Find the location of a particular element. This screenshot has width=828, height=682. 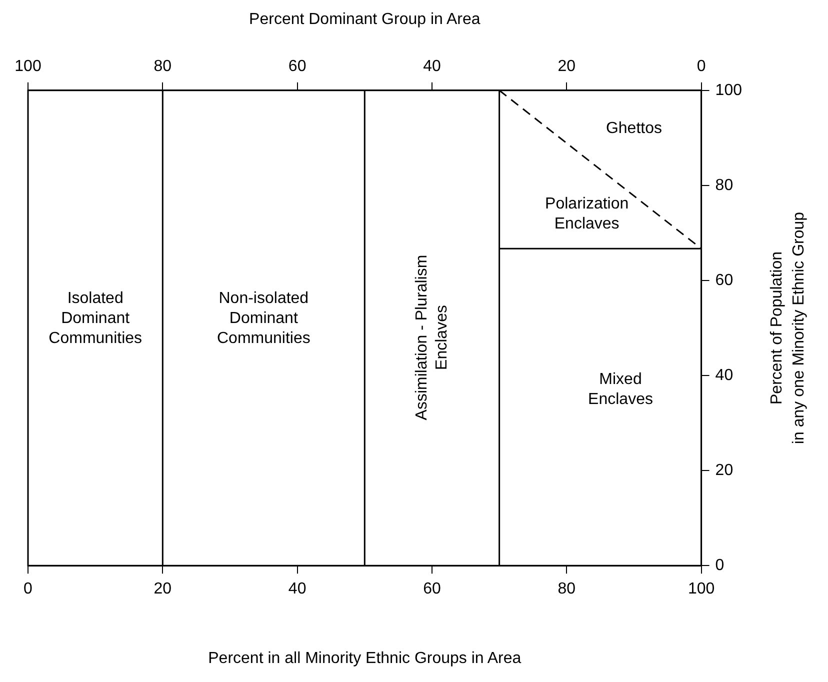

annotation: Ghettos is located at coordinates (634, 128).